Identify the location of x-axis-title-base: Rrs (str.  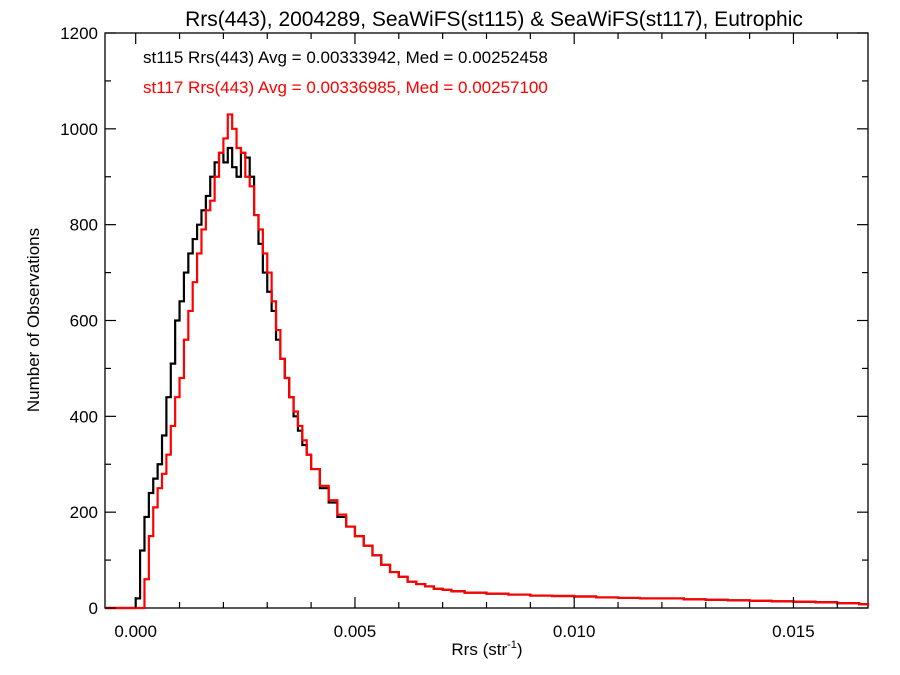
(479, 649).